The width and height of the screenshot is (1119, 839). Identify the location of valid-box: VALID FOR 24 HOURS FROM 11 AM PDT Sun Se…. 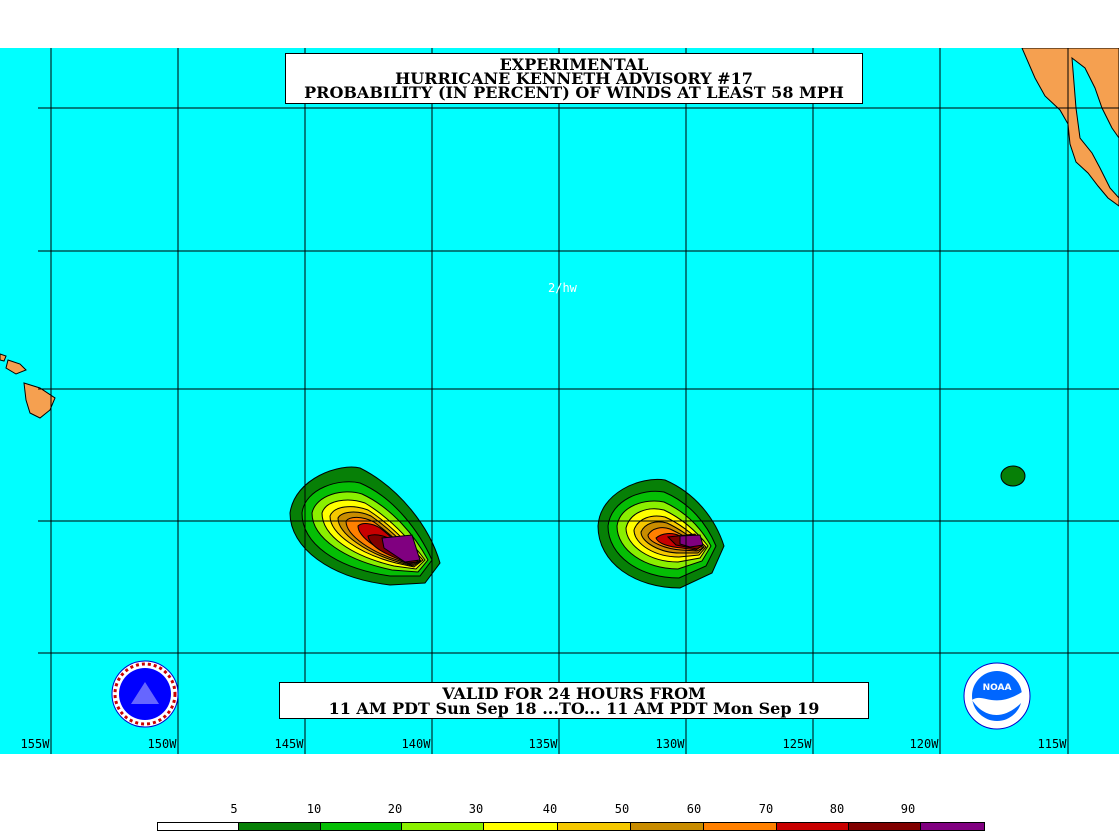
(574, 700).